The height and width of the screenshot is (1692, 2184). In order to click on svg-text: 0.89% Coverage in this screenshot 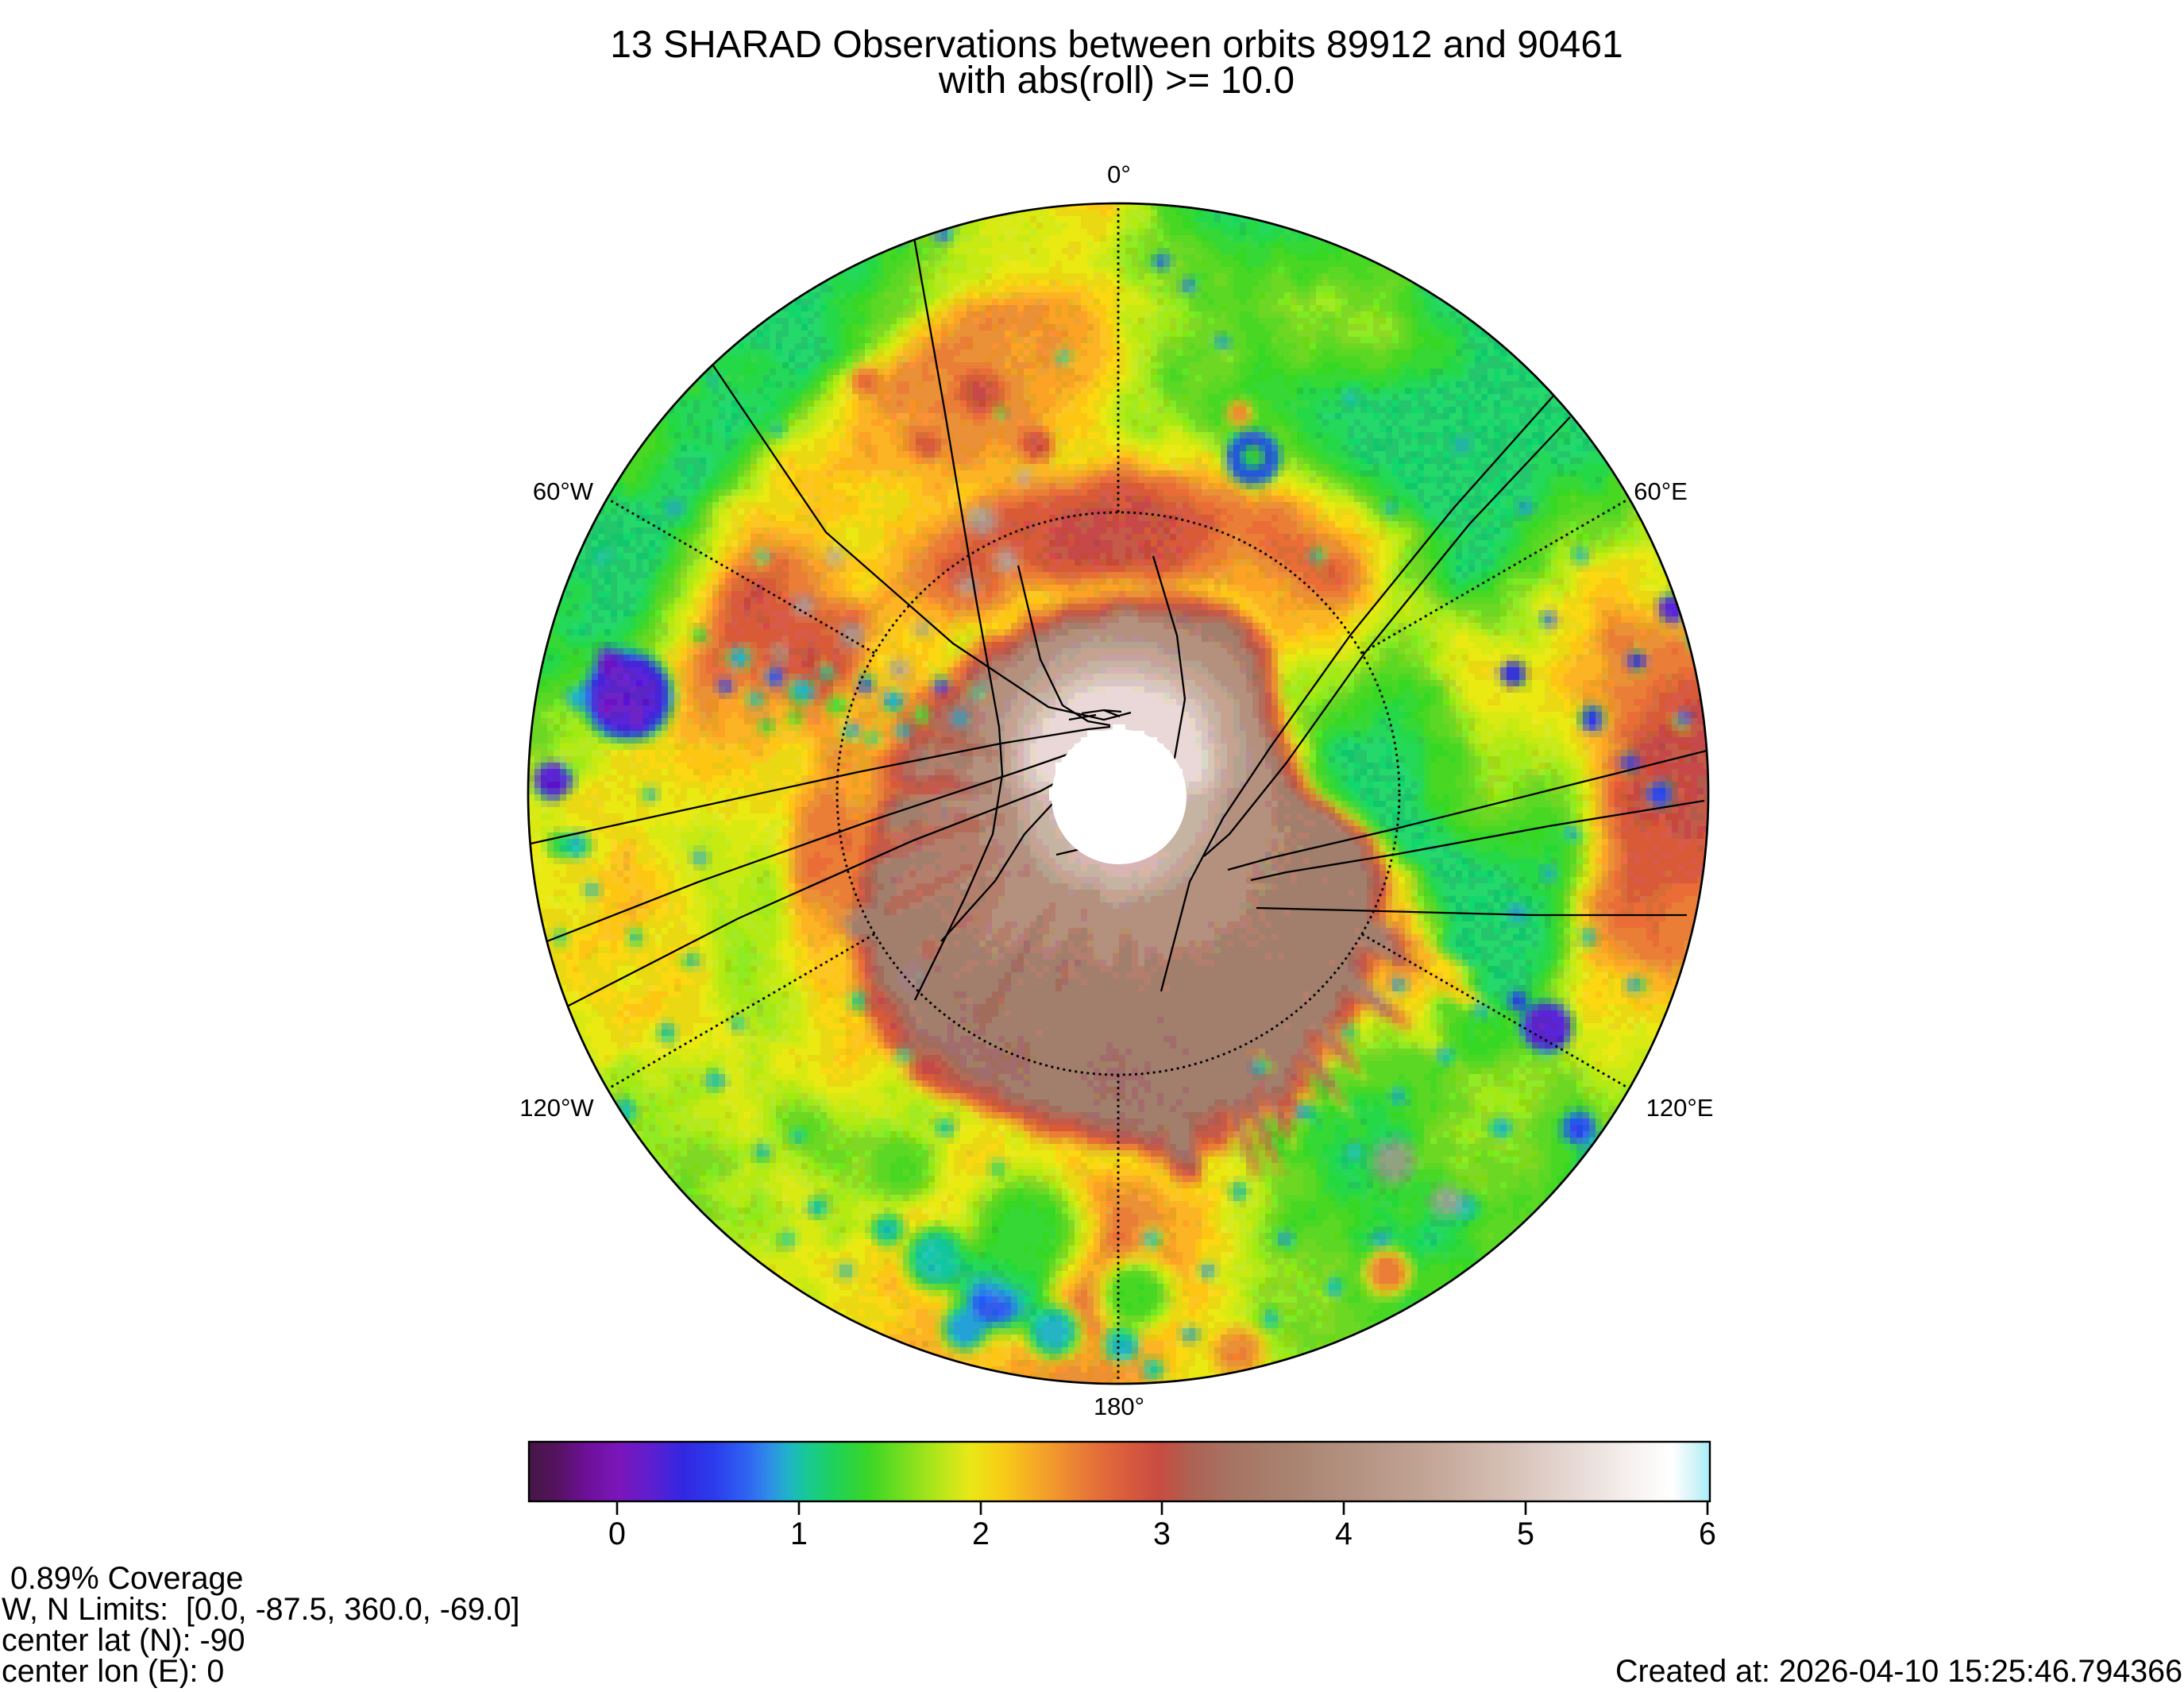, I will do `click(122, 1579)`.